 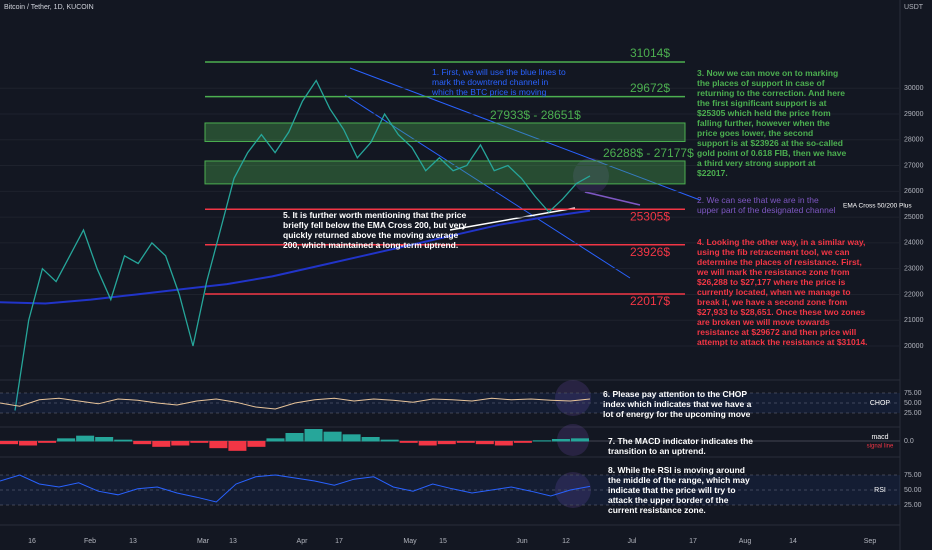 What do you see at coordinates (566, 541) in the screenshot?
I see `x-tick-label: 12` at bounding box center [566, 541].